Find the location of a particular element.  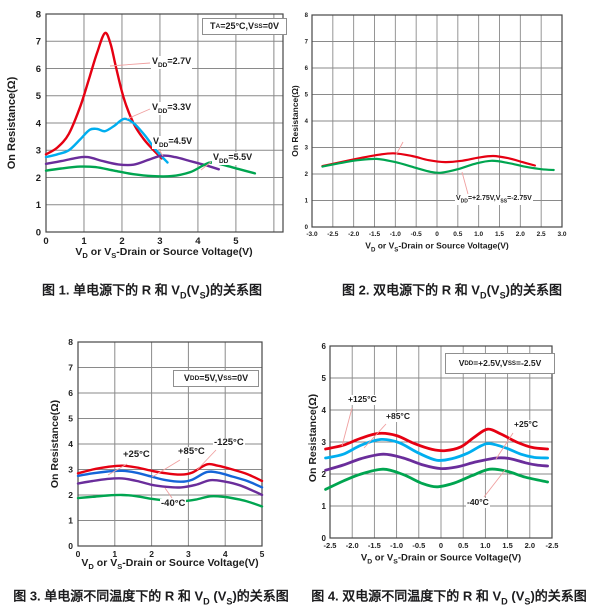

figure-1-curve-vdd-2-7v is located at coordinates (103, 95).